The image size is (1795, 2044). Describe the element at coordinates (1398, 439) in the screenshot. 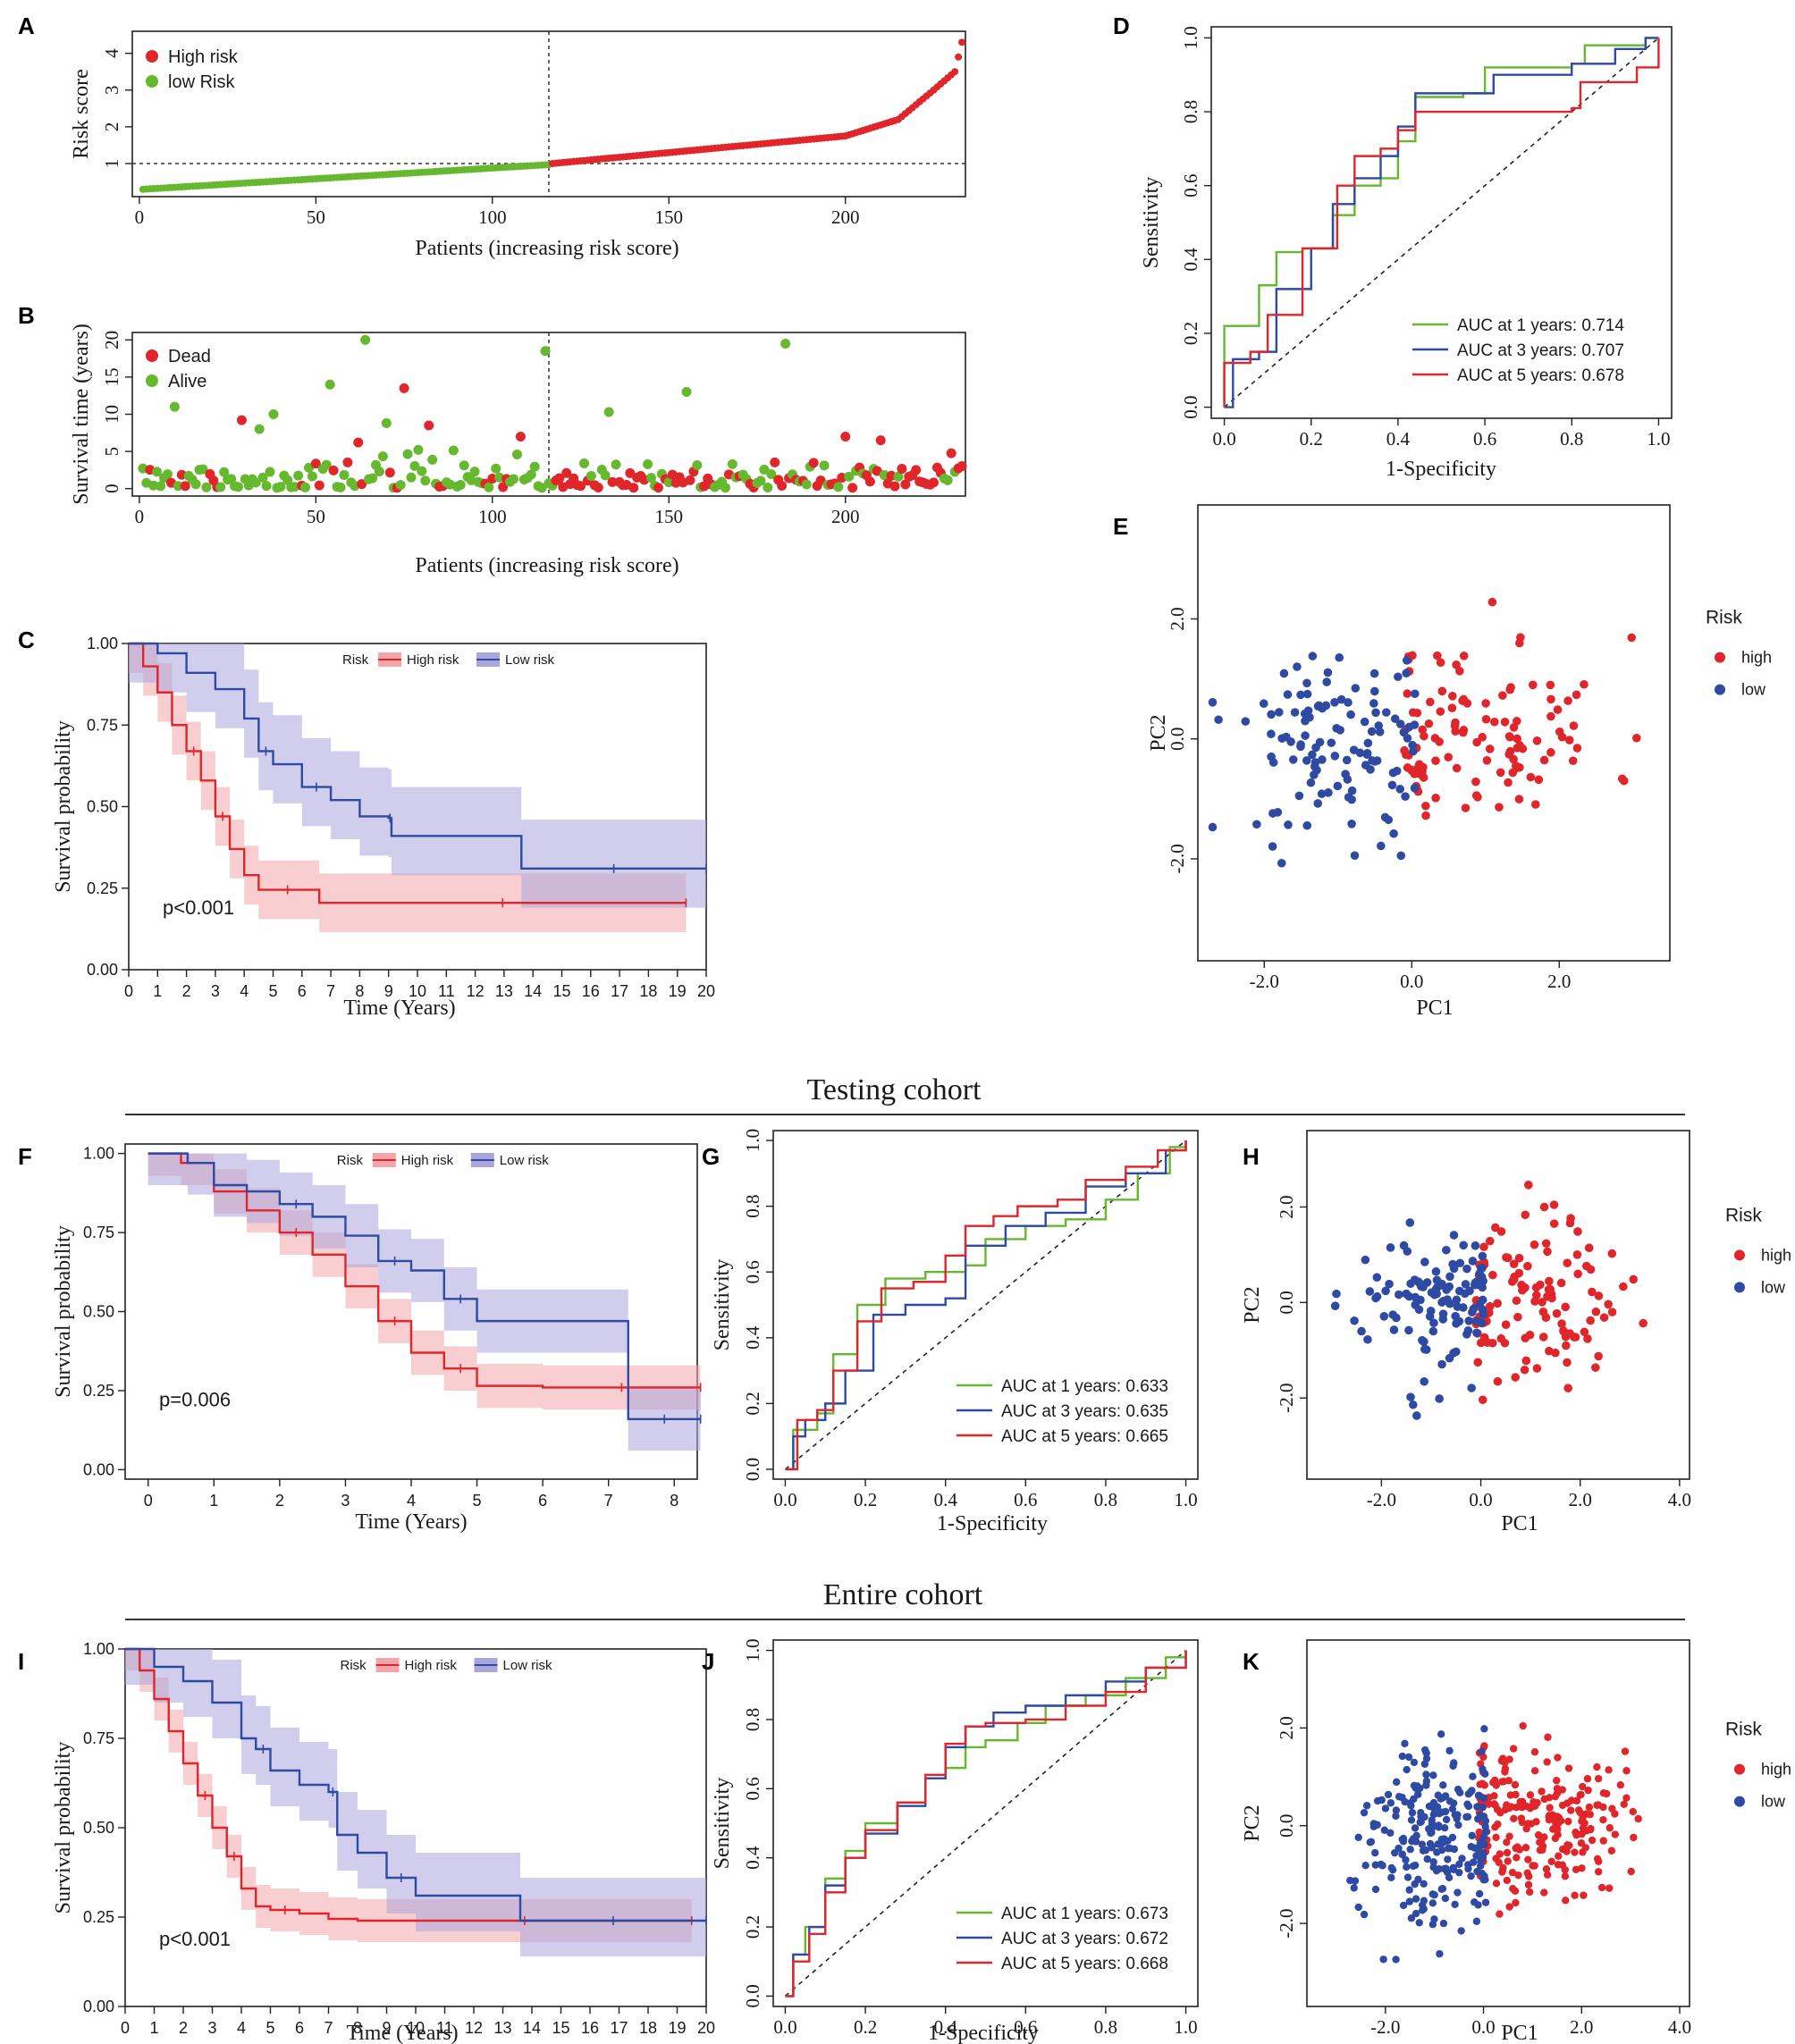

I see `x-tick-label: 0.4` at that location.